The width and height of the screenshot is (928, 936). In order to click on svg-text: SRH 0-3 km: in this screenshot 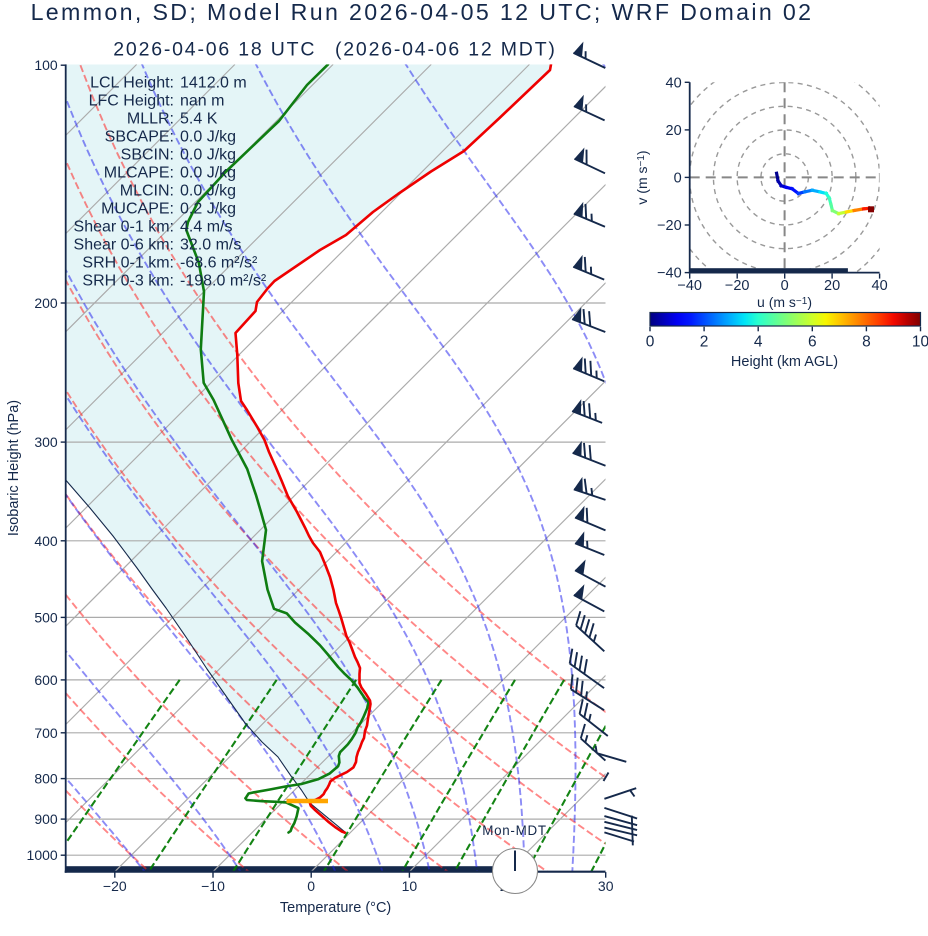, I will do `click(128, 281)`.